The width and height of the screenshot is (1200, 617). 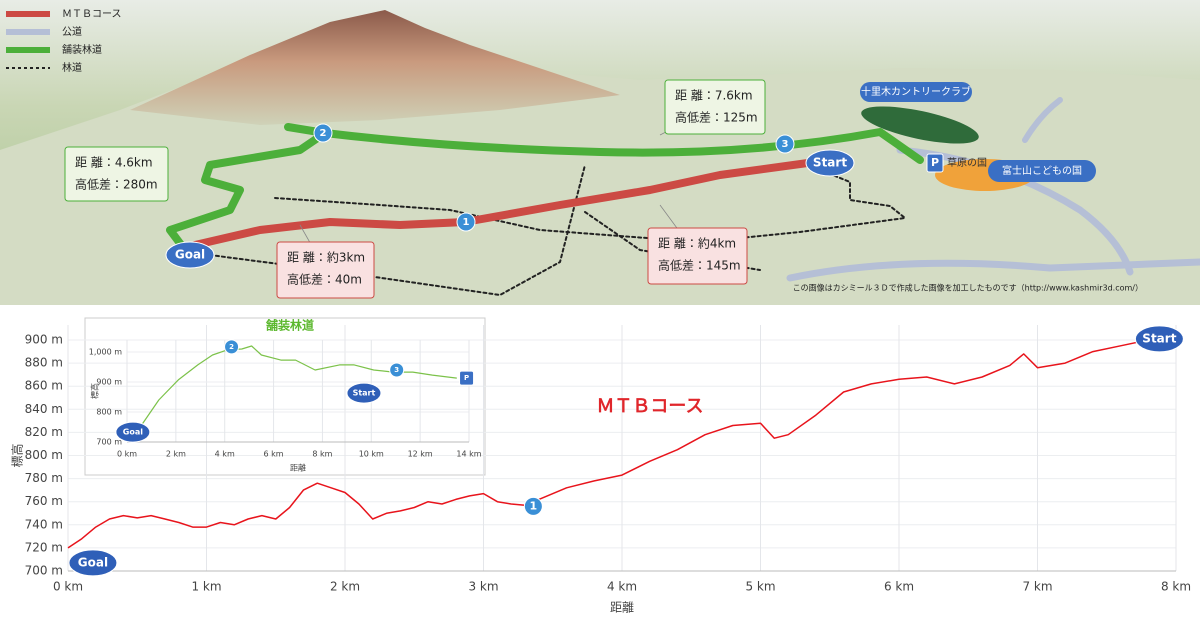 I want to click on marker-label: 3, so click(x=785, y=144).